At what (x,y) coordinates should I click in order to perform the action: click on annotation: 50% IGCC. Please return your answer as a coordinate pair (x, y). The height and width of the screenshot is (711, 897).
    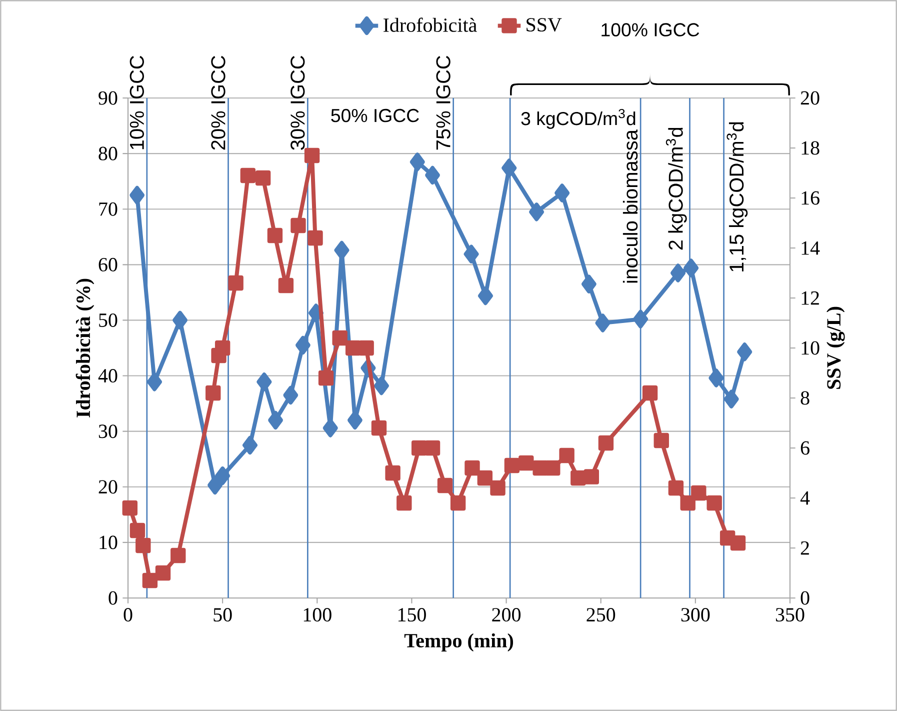
    Looking at the image, I should click on (375, 115).